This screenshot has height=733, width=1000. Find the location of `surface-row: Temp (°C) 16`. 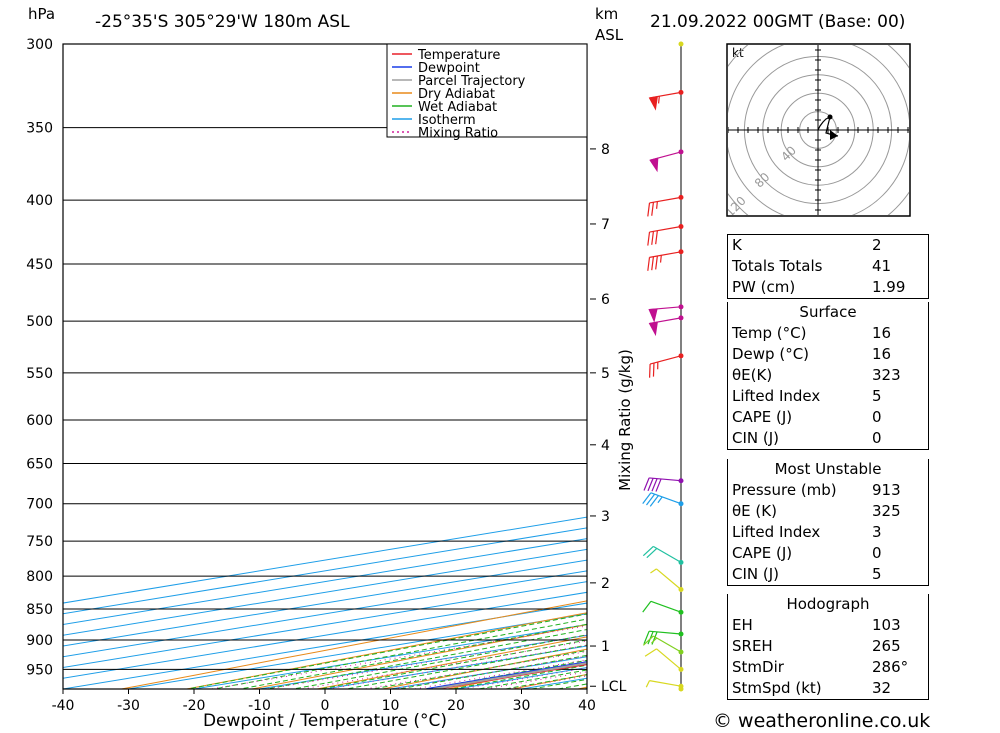

surface-row: Temp (°C) 16 is located at coordinates (828, 333).